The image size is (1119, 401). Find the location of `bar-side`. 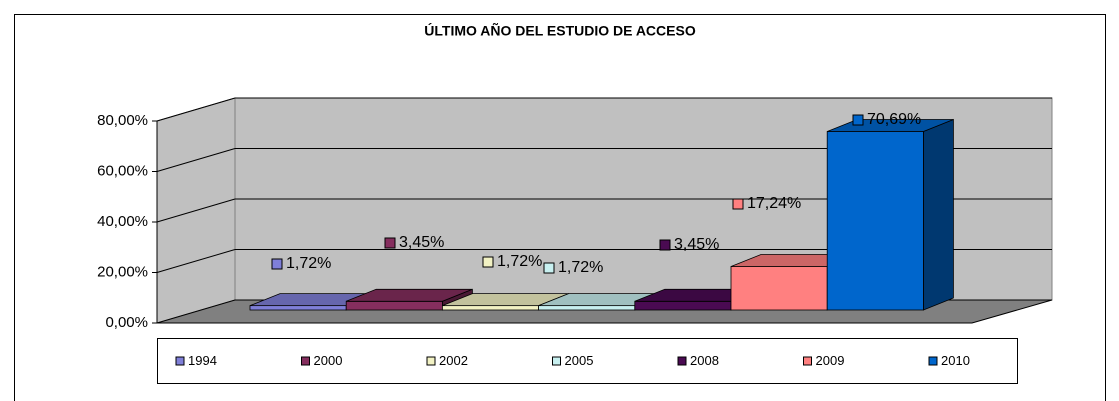

bar-side is located at coordinates (938, 214).